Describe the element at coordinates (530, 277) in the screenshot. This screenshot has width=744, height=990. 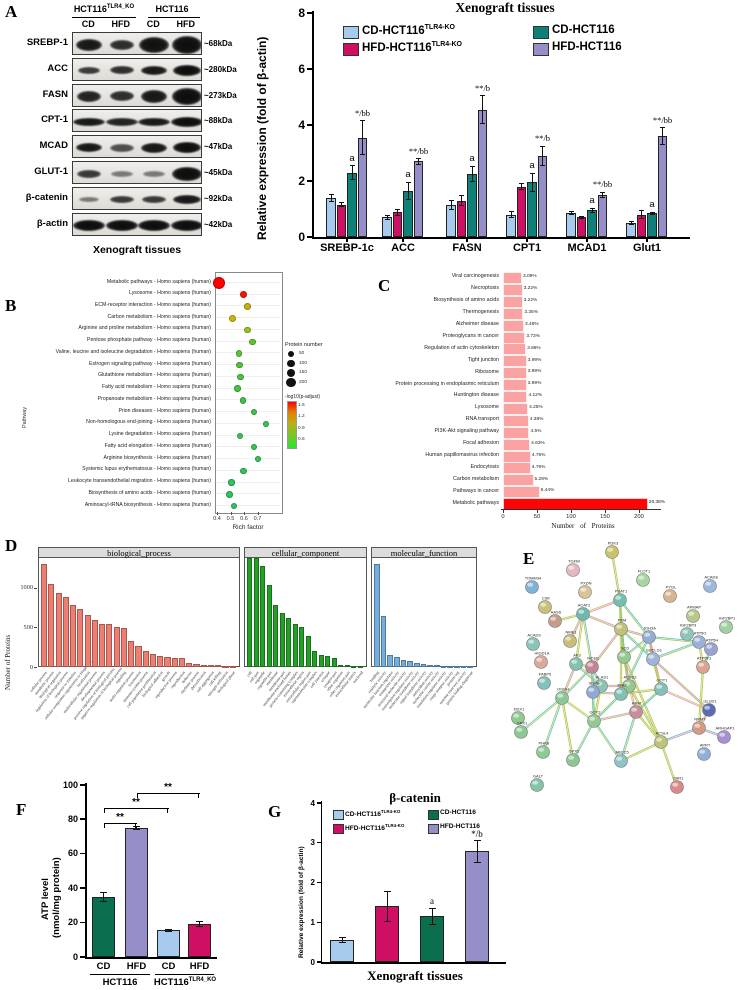
I see `percent-label: 3.09%` at that location.